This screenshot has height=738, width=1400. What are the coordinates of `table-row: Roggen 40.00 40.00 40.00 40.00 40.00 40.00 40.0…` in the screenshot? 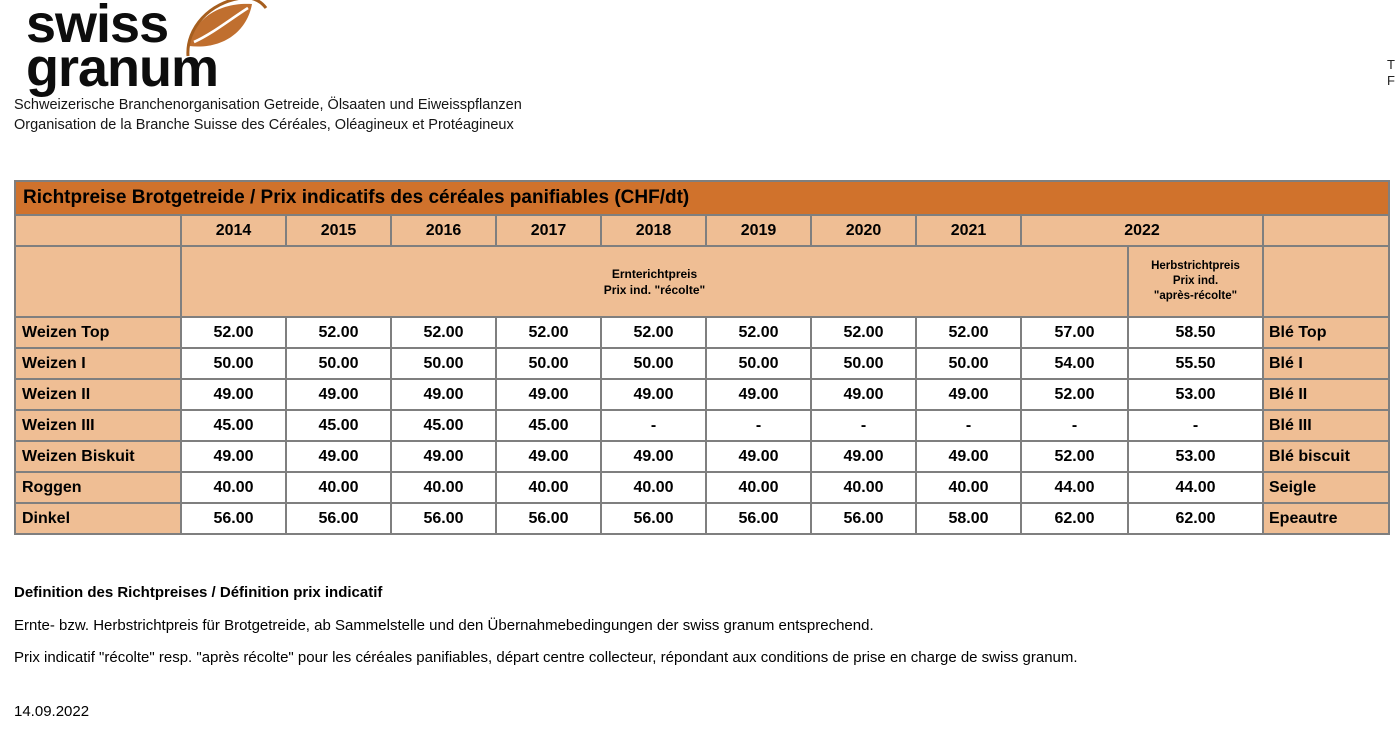 It's located at (702, 487).